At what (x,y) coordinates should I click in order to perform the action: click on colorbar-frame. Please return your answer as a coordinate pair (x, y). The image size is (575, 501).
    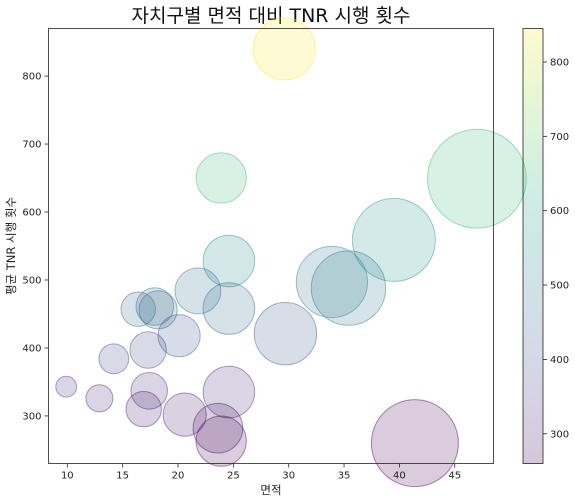
    Looking at the image, I should click on (533, 246).